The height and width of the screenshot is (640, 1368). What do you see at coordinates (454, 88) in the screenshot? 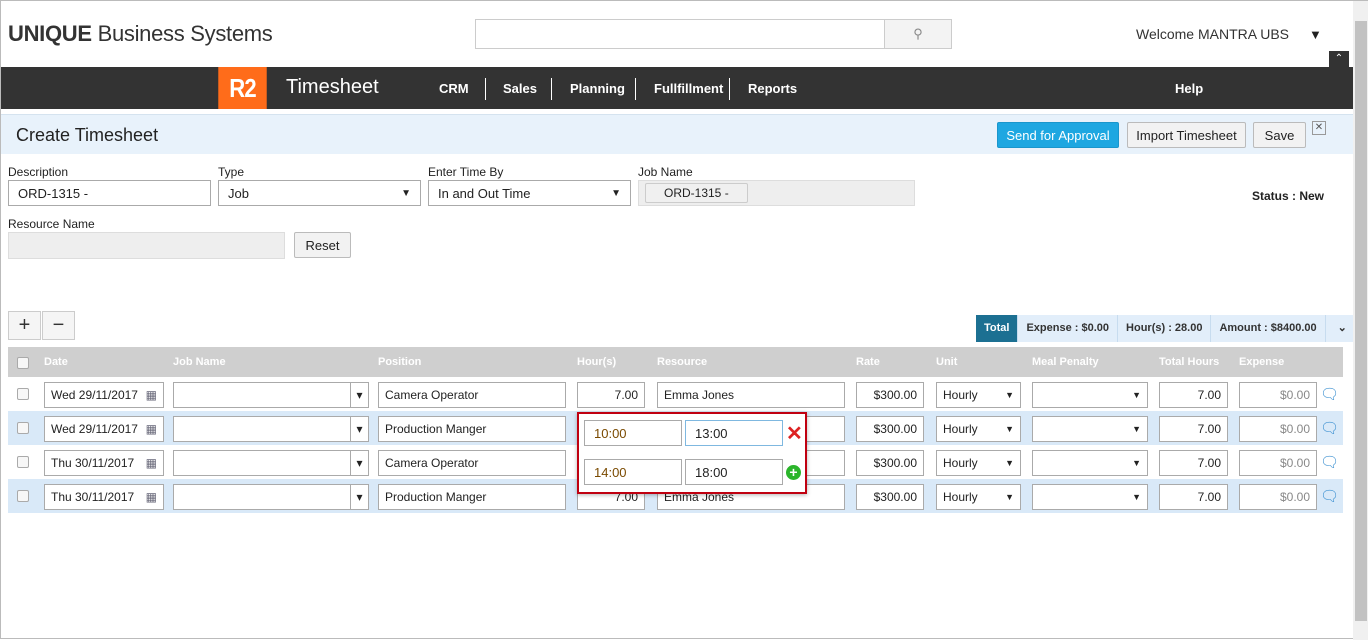
I see `nav-crm: CRM` at bounding box center [454, 88].